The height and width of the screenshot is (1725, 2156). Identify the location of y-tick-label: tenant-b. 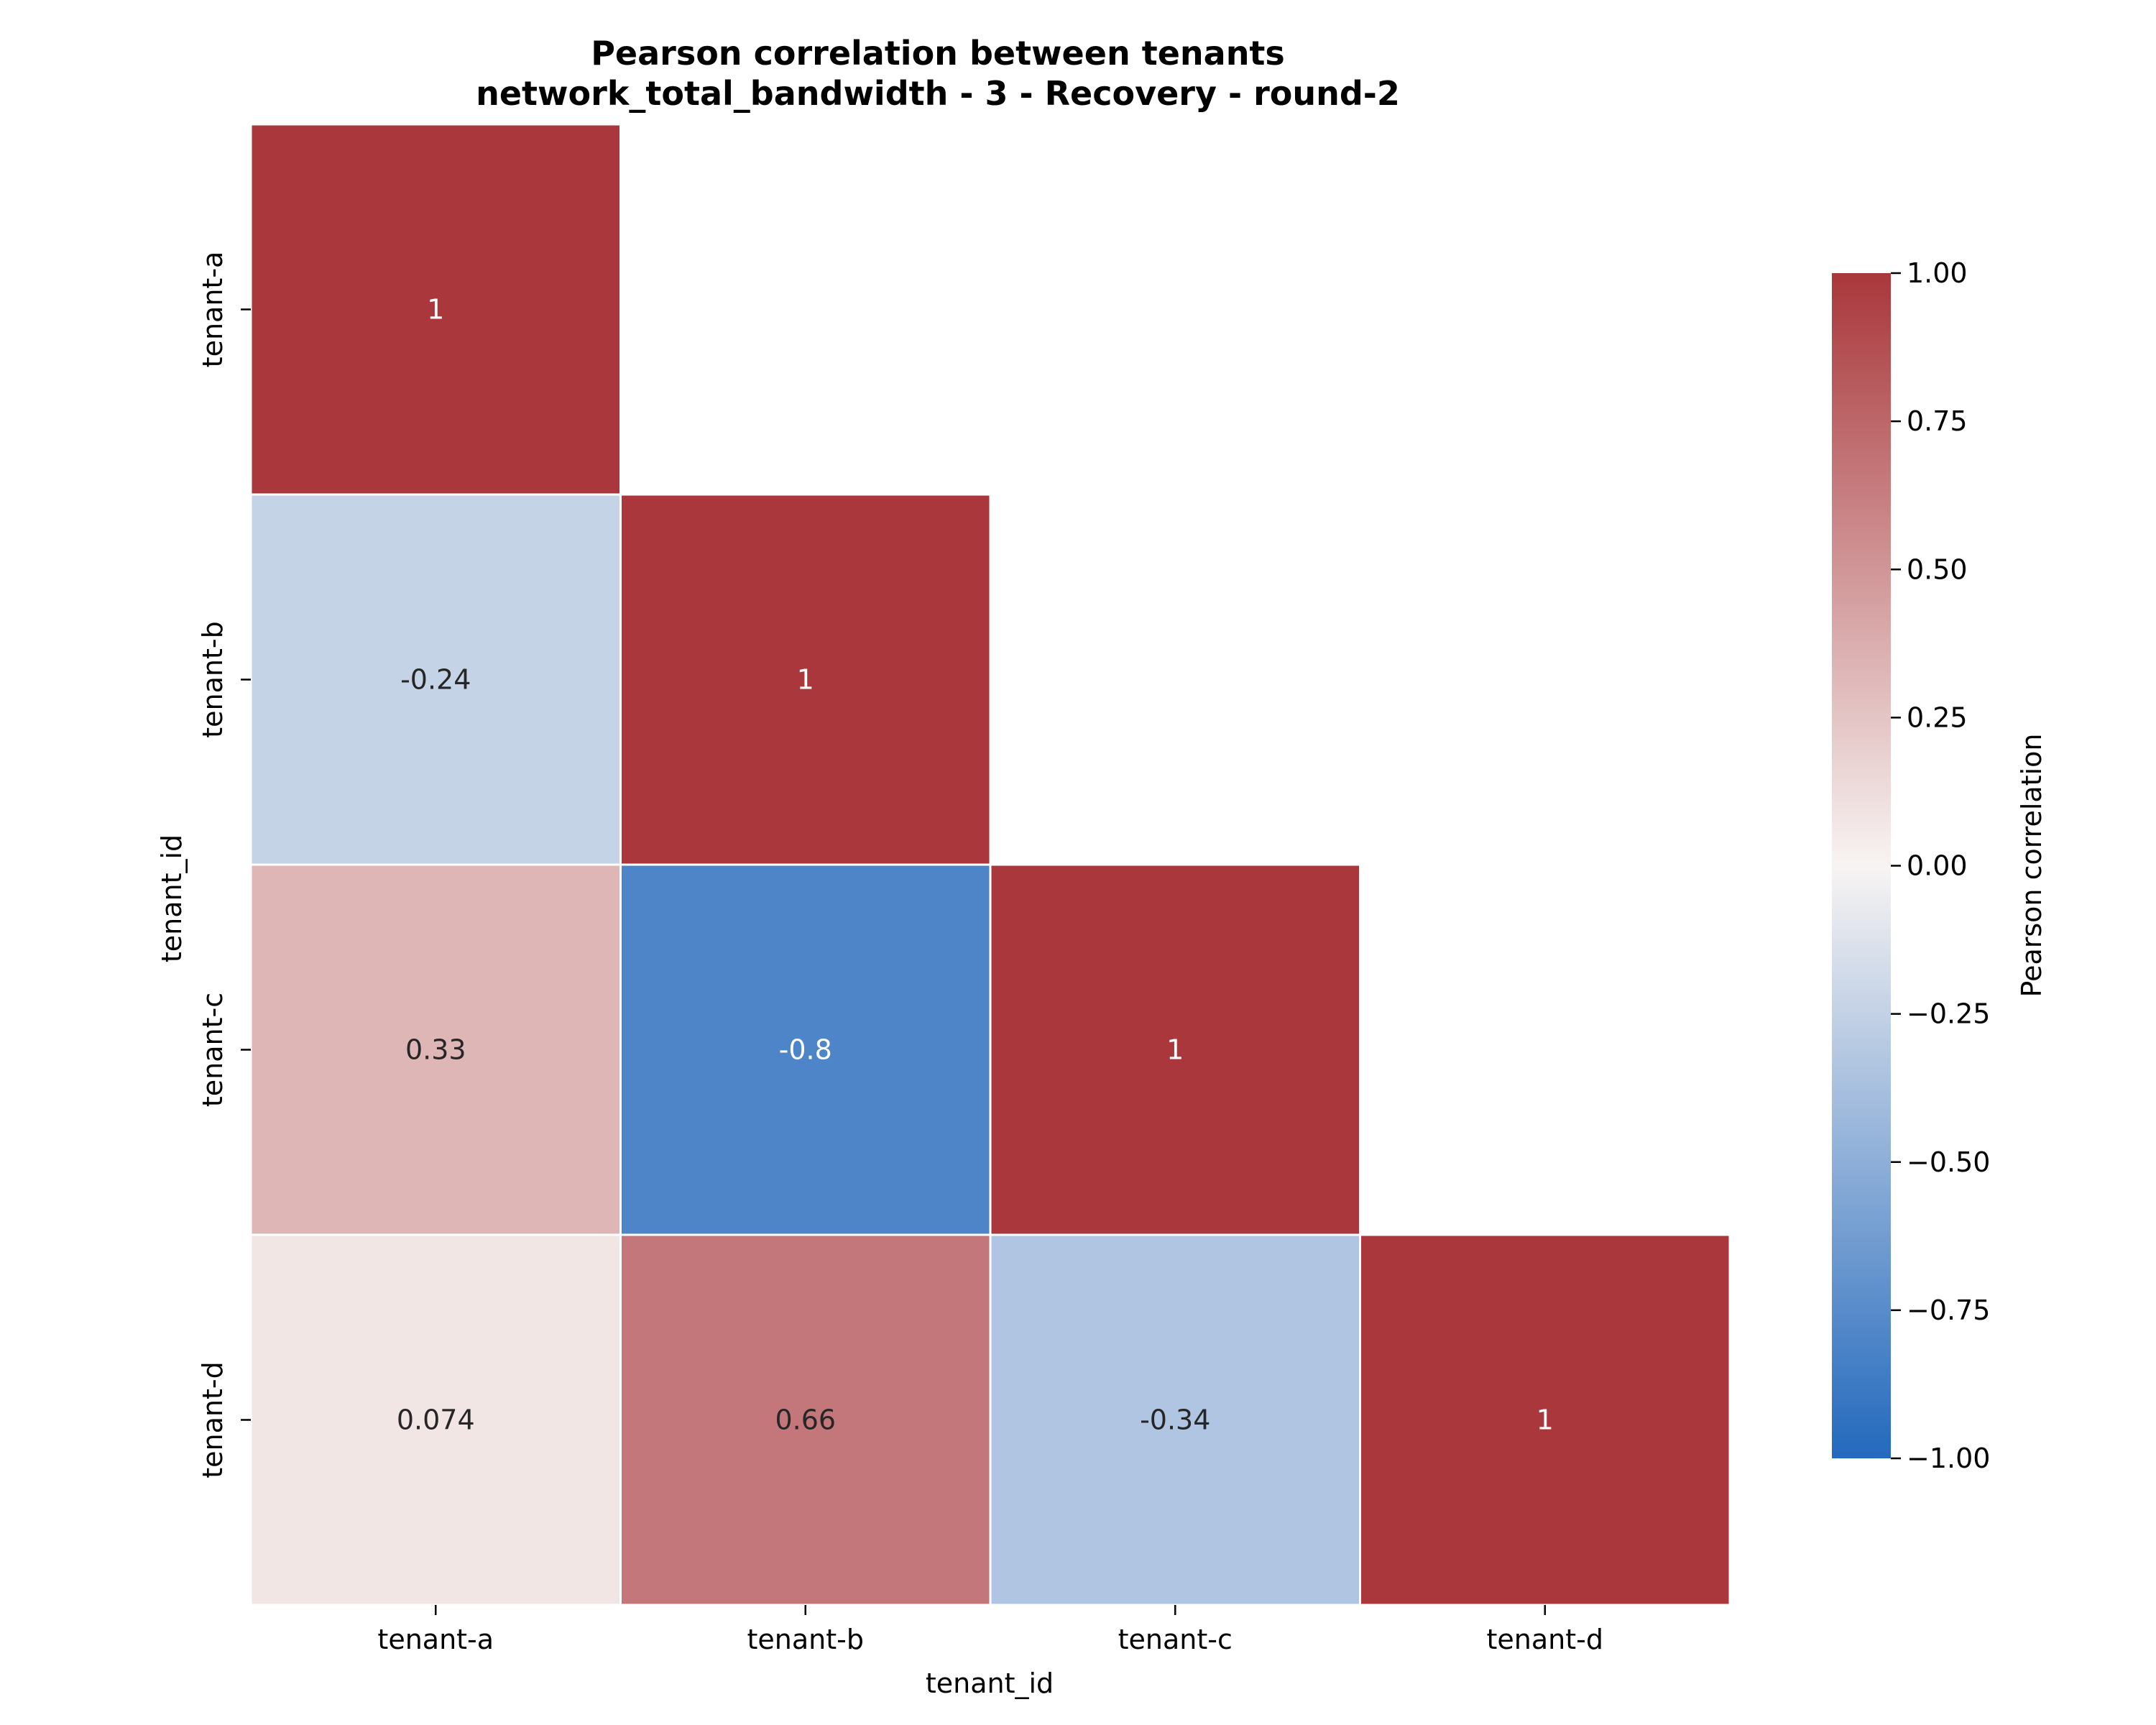
(213, 679).